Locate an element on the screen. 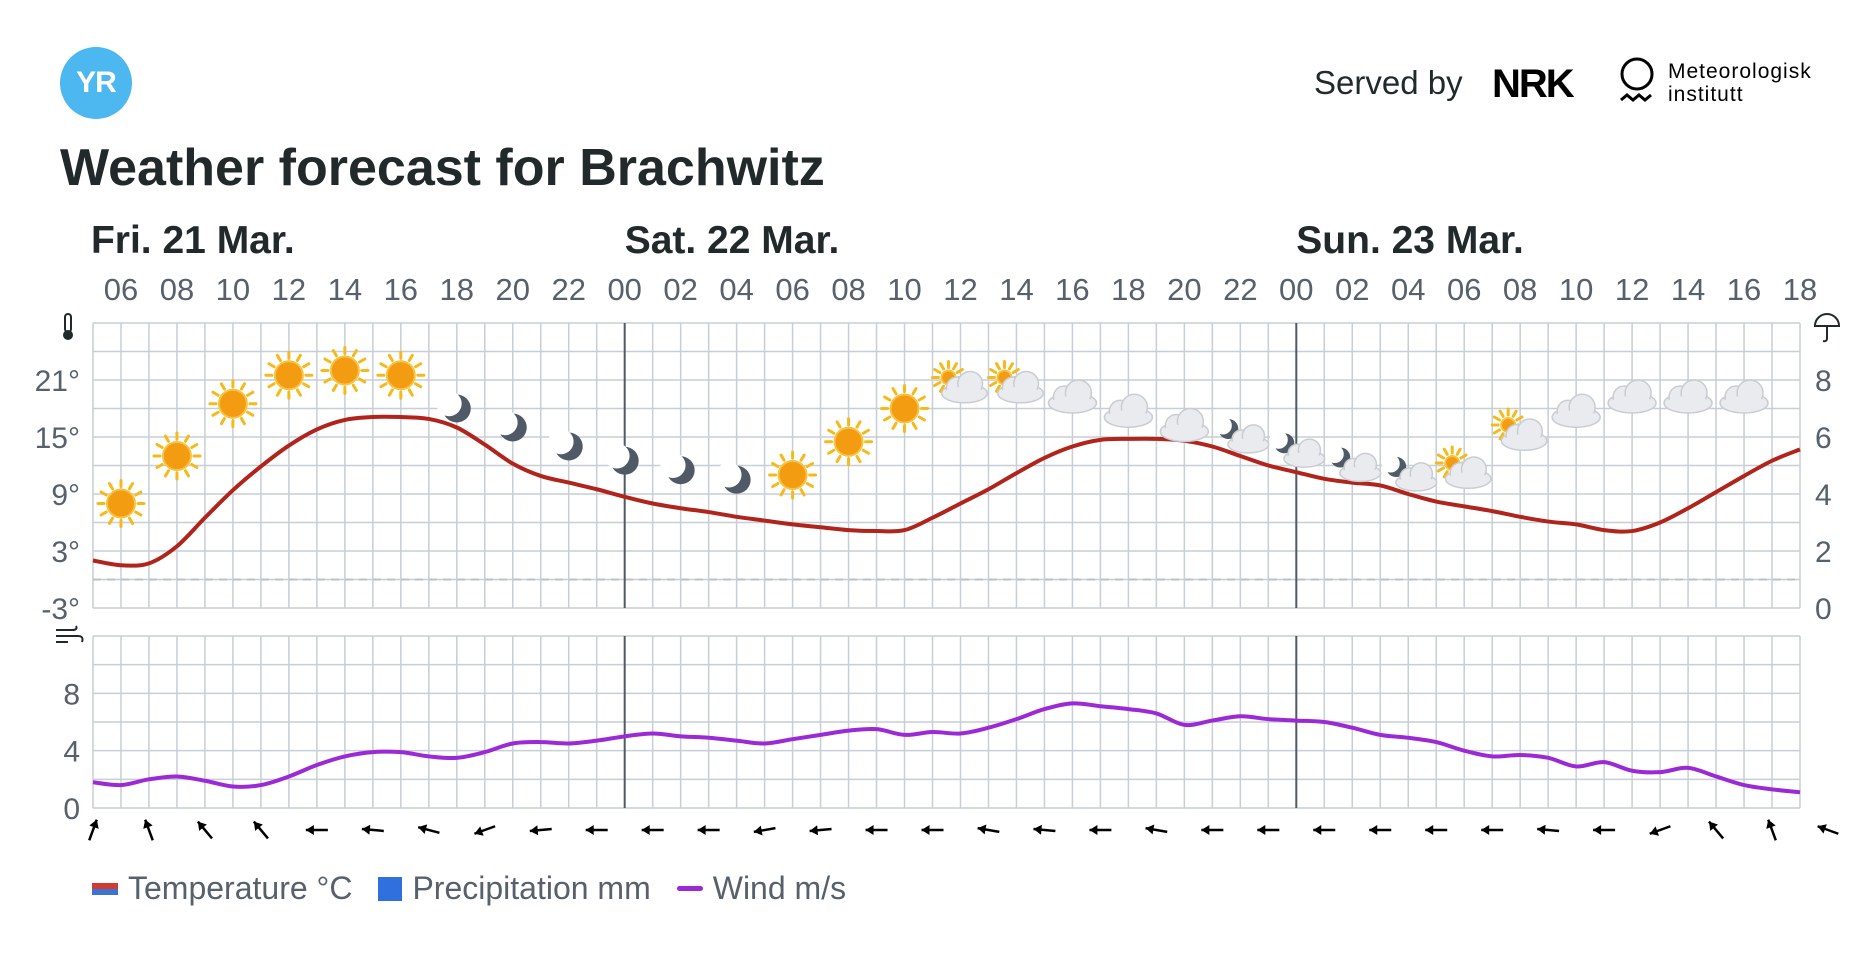 Image resolution: width=1871 pixels, height=963 pixels. wind-line is located at coordinates (946, 748).